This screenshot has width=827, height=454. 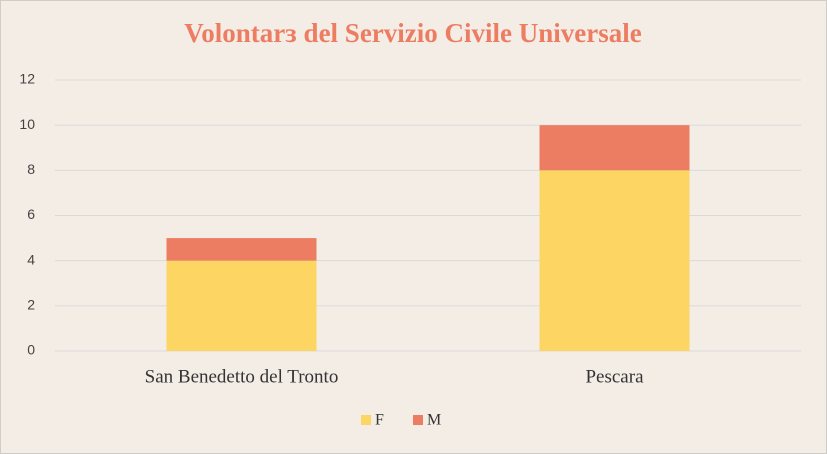 What do you see at coordinates (31, 214) in the screenshot?
I see `y-tick-label: 6` at bounding box center [31, 214].